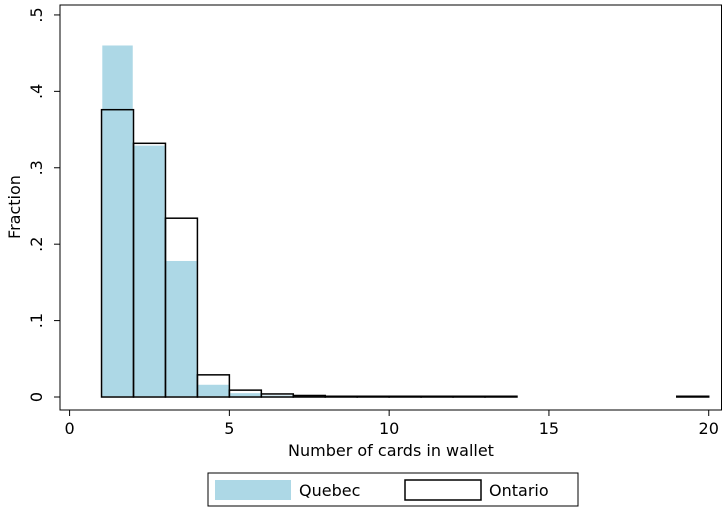 The width and height of the screenshot is (723, 507). Describe the element at coordinates (36, 14) in the screenshot. I see `y-tick-label: .5` at that location.